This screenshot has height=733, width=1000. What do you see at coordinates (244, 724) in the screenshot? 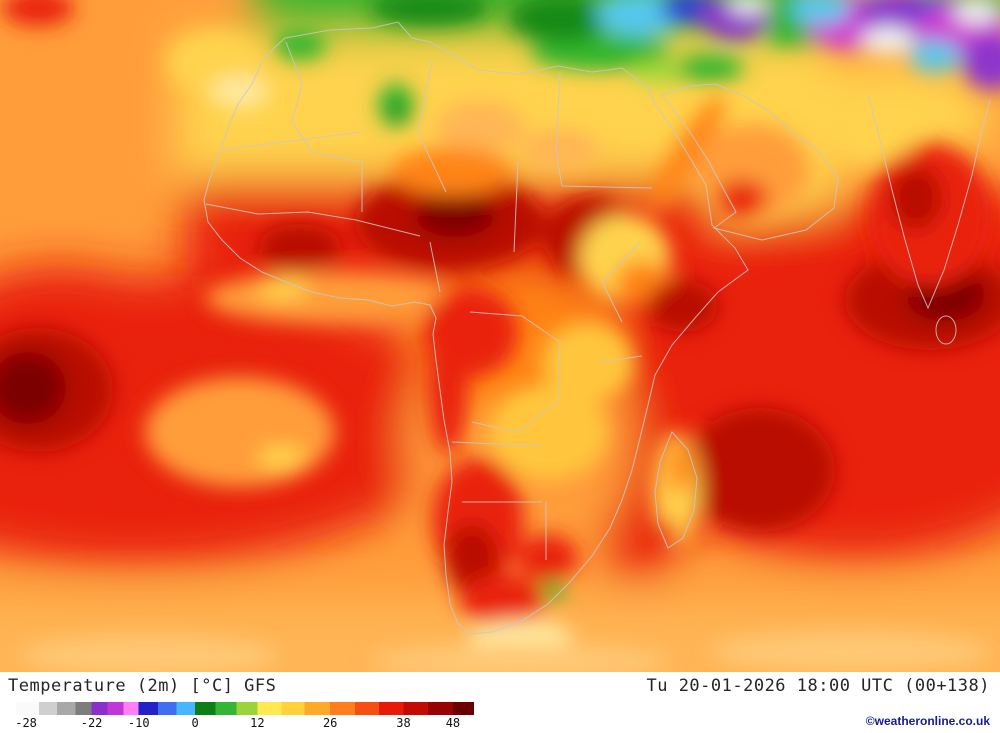
I see `temperature-scale-labels: -28 -22 -10 0 12 26 38 48` at bounding box center [244, 724].